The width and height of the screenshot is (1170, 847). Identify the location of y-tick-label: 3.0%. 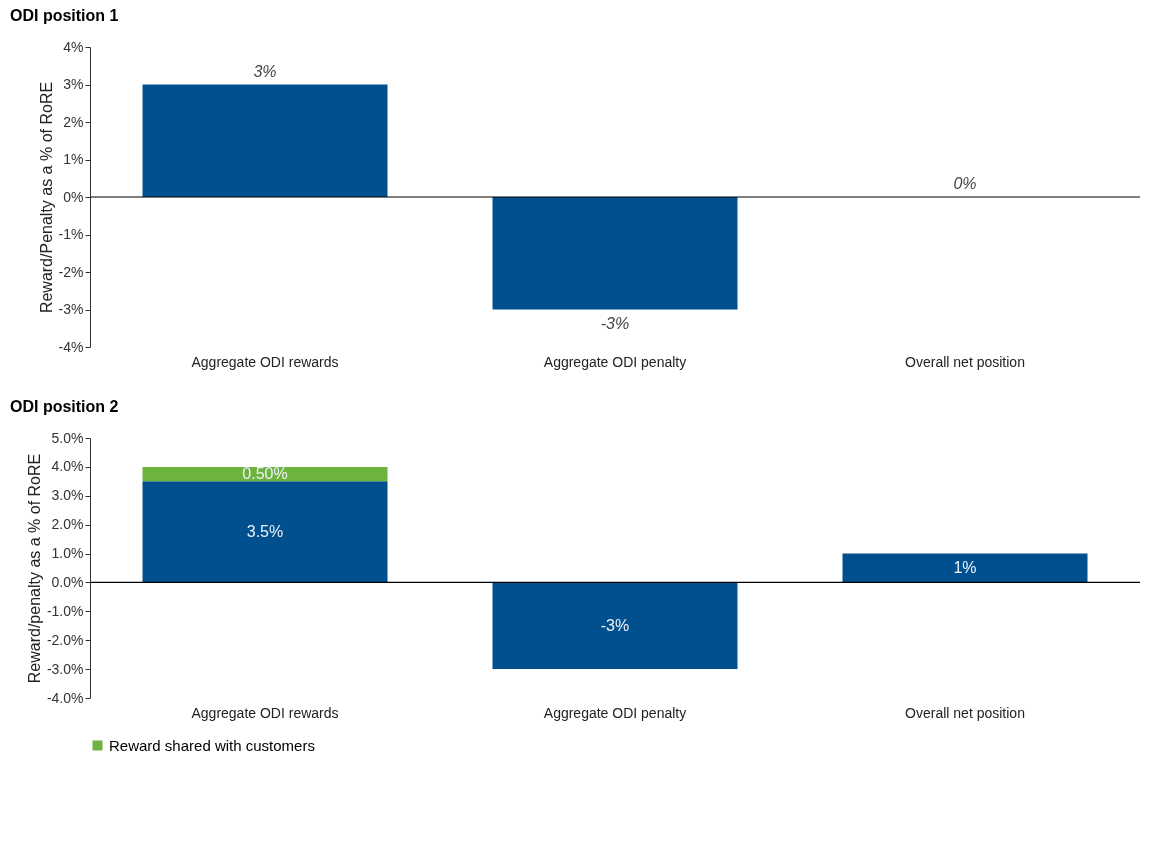
(67, 495).